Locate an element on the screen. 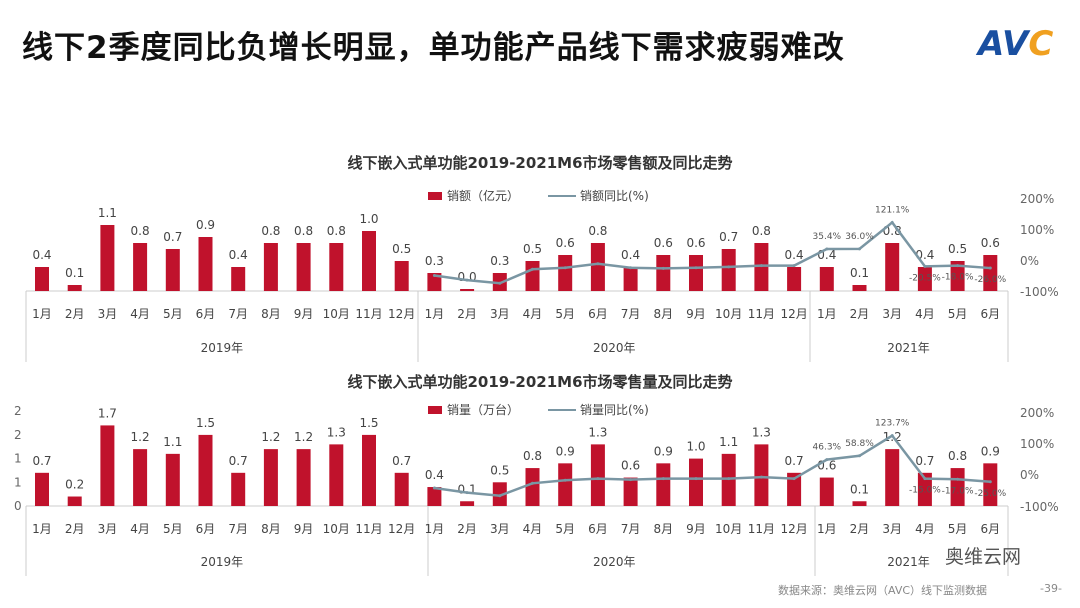  x-tick-label: 10月 is located at coordinates (728, 314).